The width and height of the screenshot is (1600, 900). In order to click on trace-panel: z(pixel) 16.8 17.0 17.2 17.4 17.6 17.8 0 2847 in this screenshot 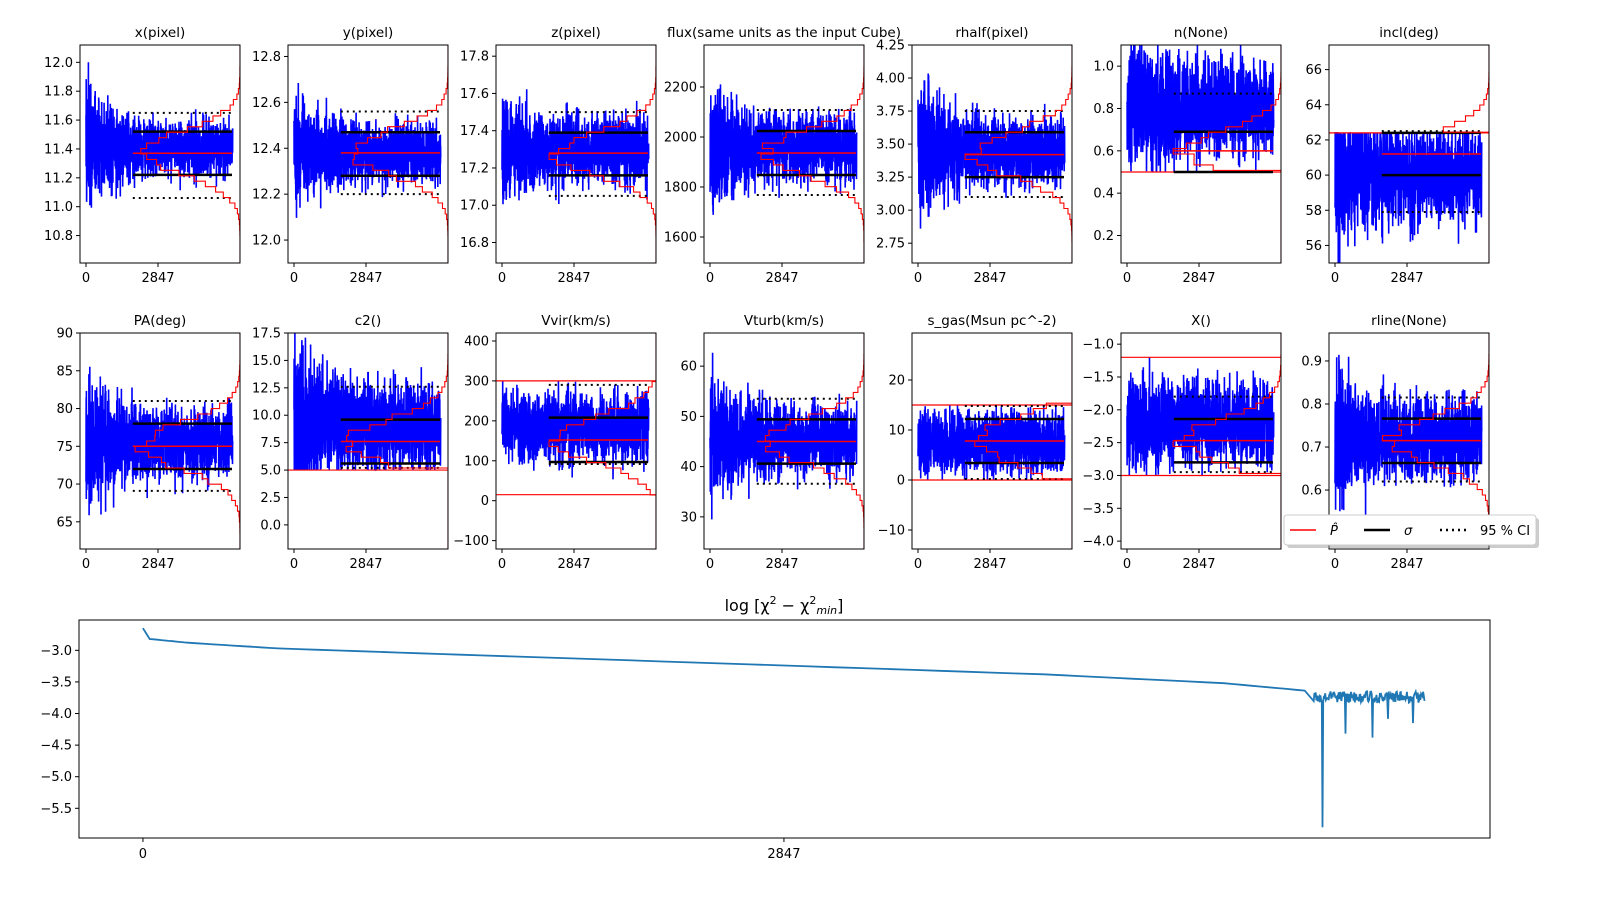, I will do `click(558, 155)`.